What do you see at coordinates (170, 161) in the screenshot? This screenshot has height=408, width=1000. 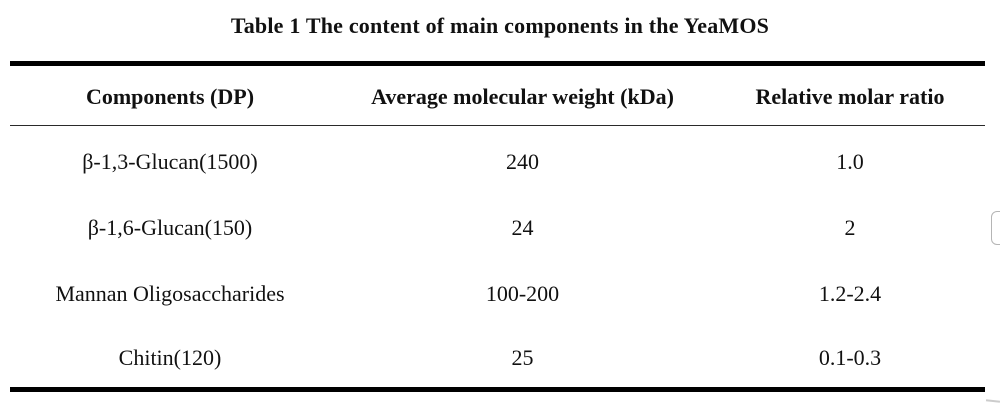 I see `cell-component: β-1,3-Glucan(1500)` at bounding box center [170, 161].